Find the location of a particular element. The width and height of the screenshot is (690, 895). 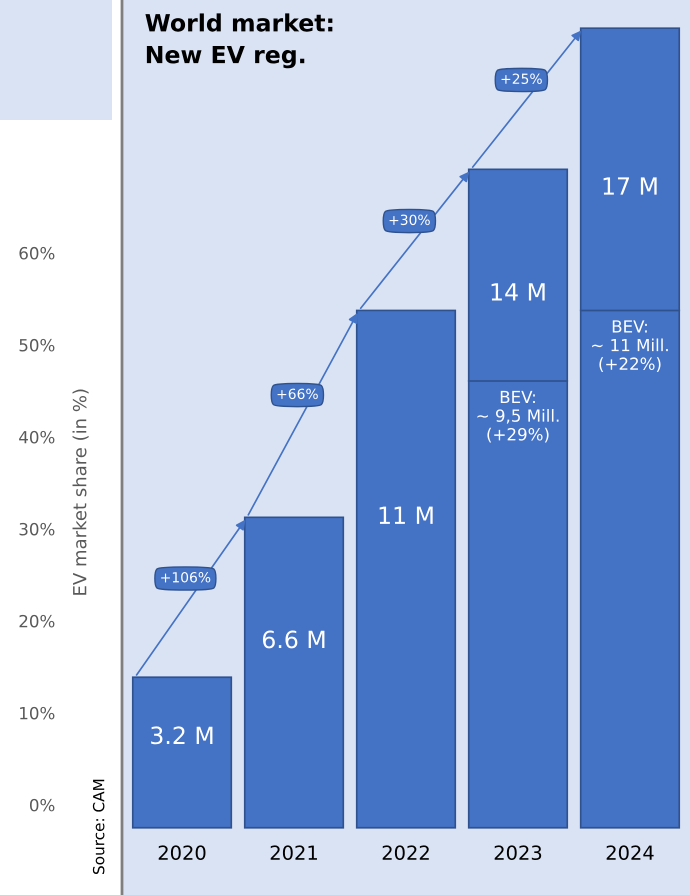

source-note: Source: CAM is located at coordinates (98, 827).